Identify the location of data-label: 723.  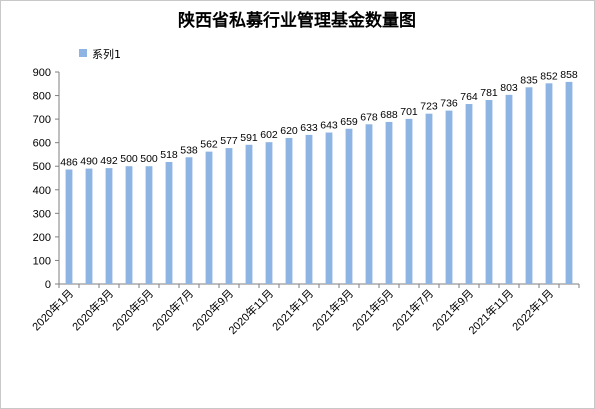
(429, 107).